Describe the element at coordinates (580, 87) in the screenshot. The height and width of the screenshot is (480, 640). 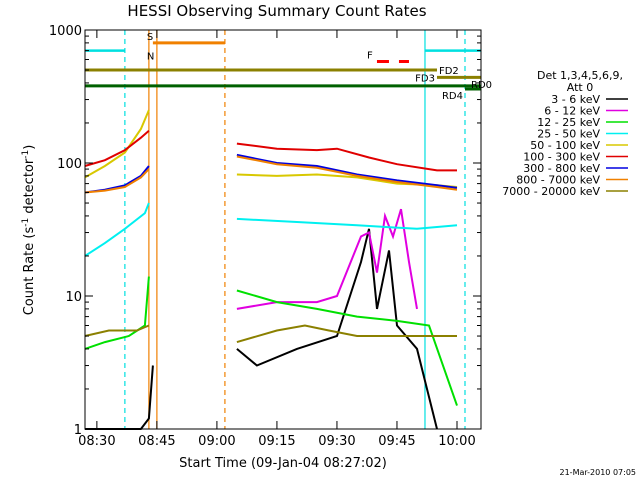
I see `legend-header: Att 0` at that location.